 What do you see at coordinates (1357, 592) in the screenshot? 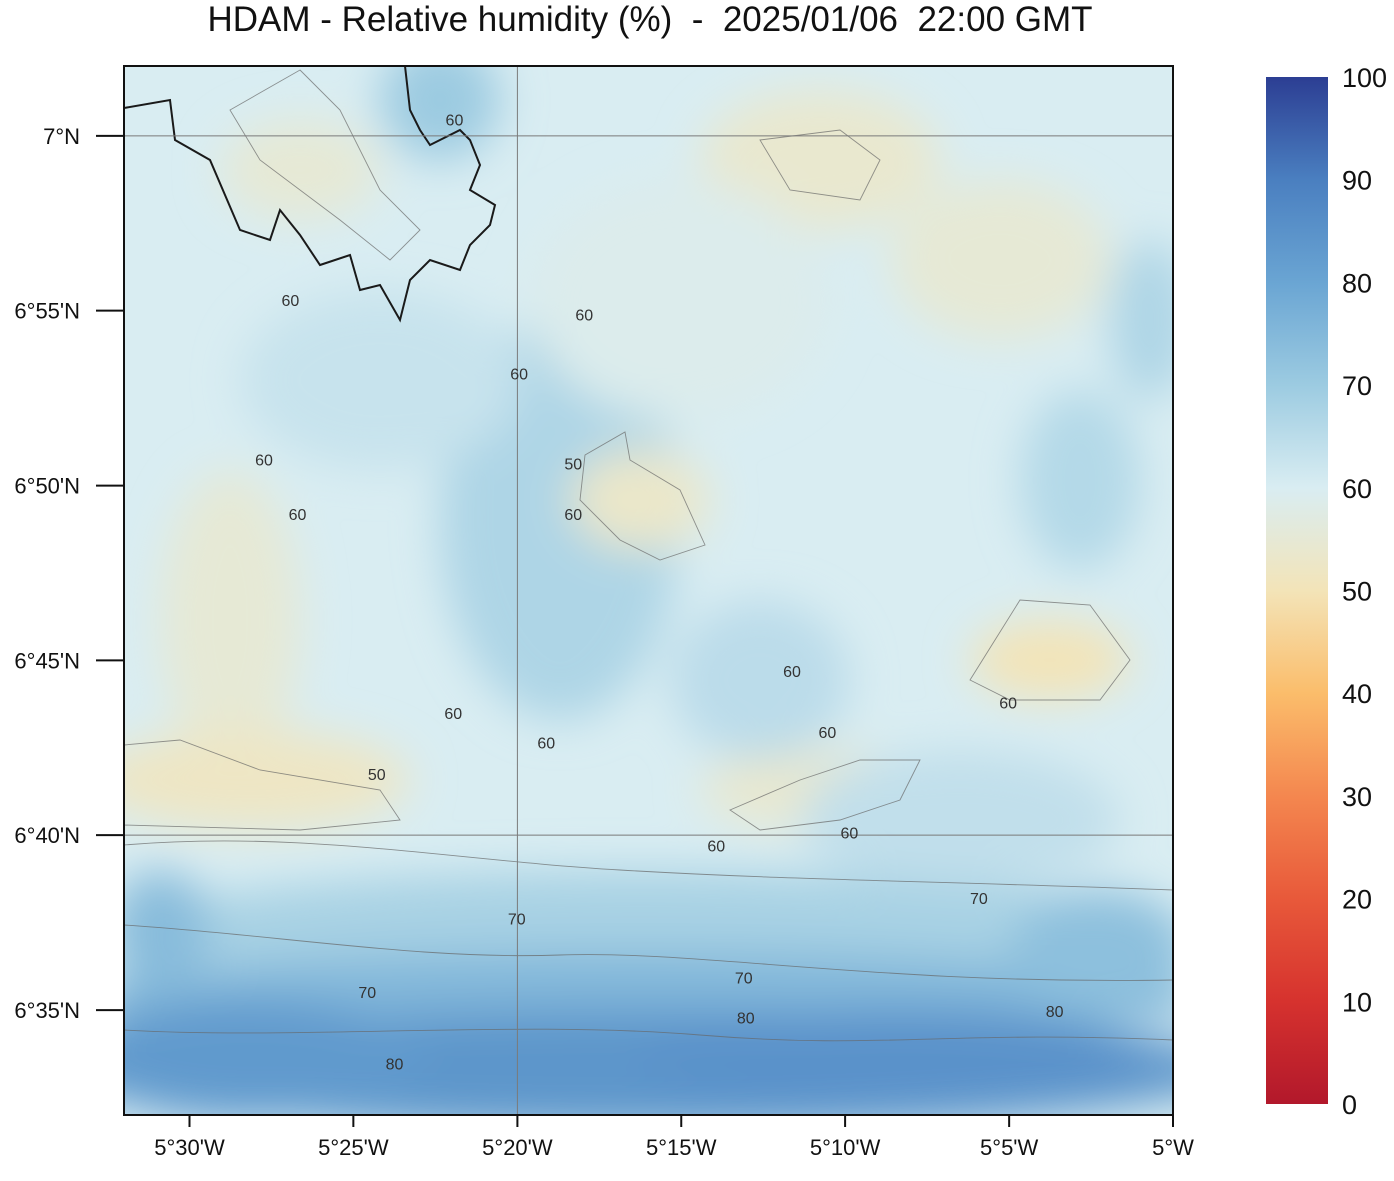
I see `colorbar-tick-label-5: 50` at bounding box center [1357, 592].